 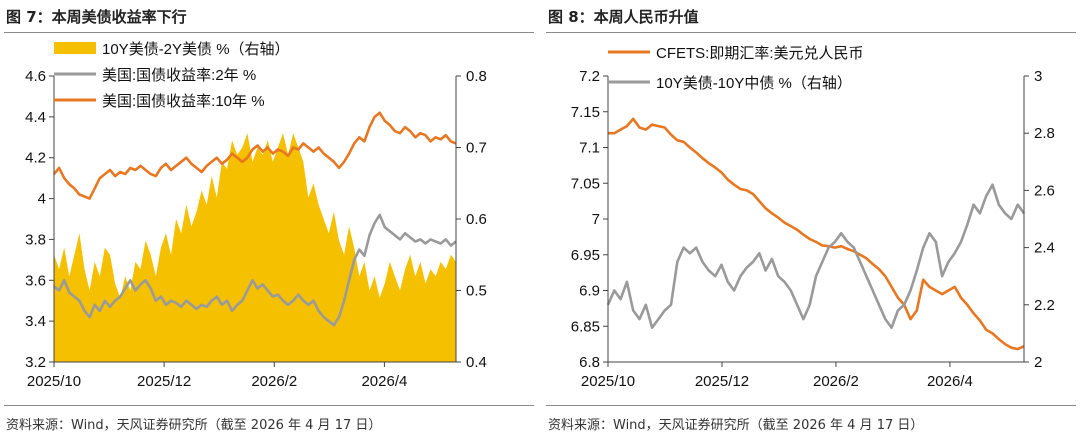 I want to click on left-tick-label: 3.8, so click(x=35, y=239).